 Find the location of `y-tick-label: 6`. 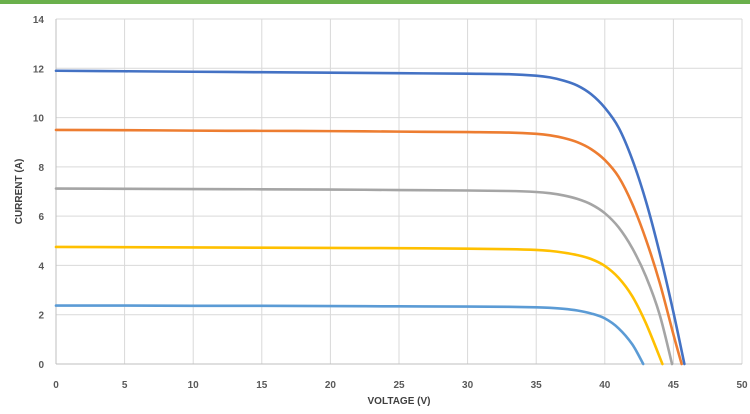

y-tick-label: 6 is located at coordinates (41, 217).